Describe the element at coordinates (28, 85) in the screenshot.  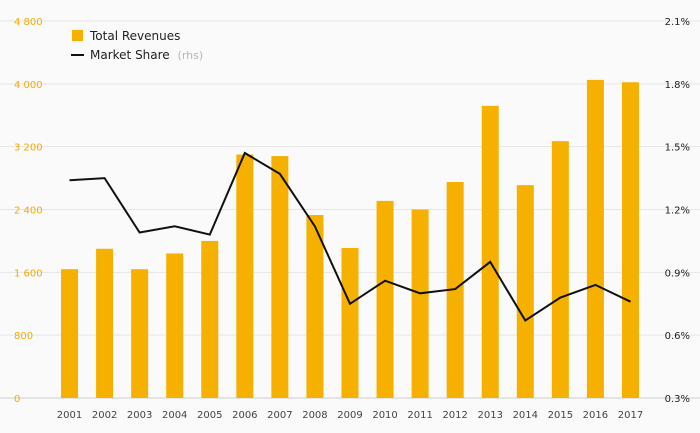
I see `left-tick-label: 4 000` at that location.